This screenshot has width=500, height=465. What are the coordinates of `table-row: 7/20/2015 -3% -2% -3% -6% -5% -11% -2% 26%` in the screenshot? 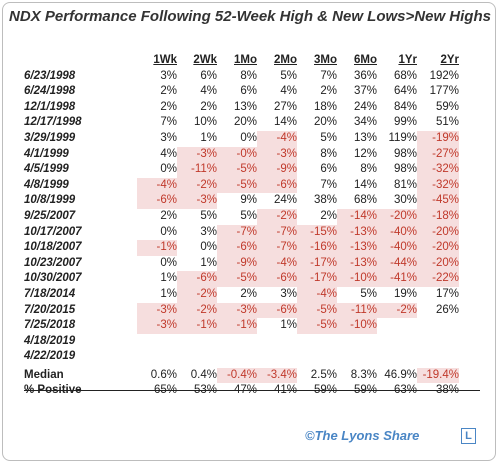 It's located at (241, 310).